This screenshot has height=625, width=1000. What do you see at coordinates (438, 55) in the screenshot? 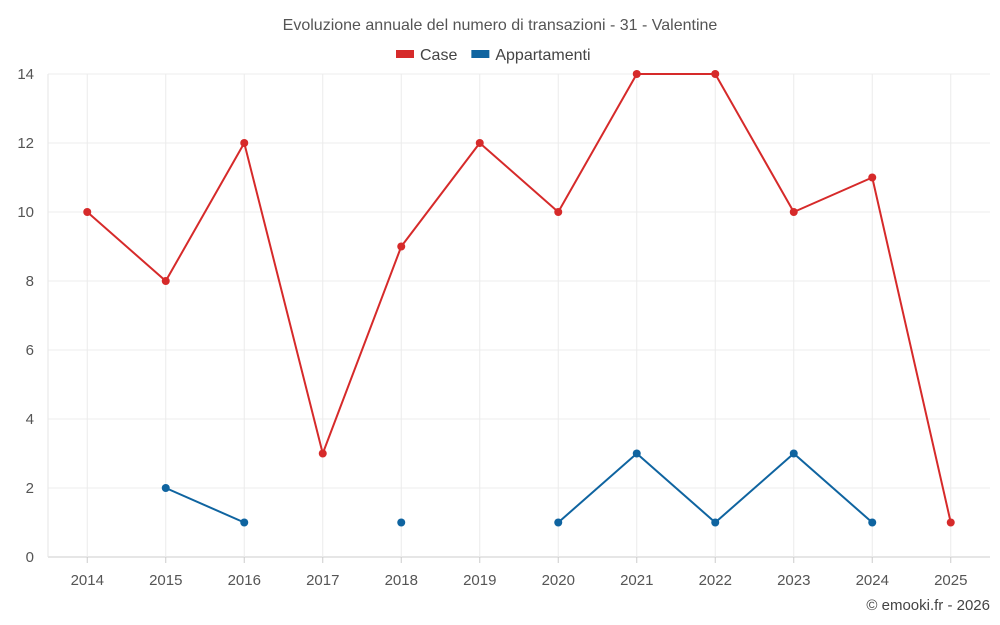
I see `legend-label: Case` at bounding box center [438, 55].